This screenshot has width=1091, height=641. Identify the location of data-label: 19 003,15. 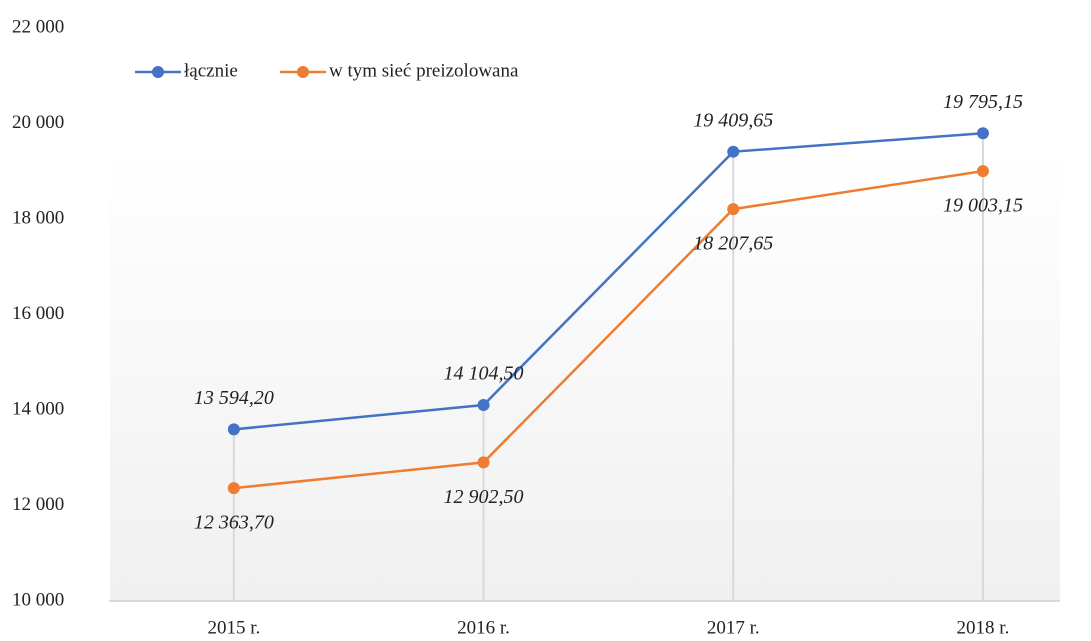
(983, 206).